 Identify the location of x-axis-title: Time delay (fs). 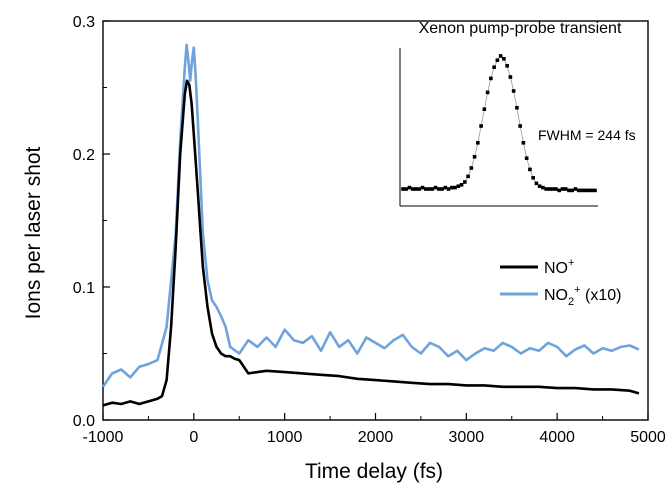
(374, 471).